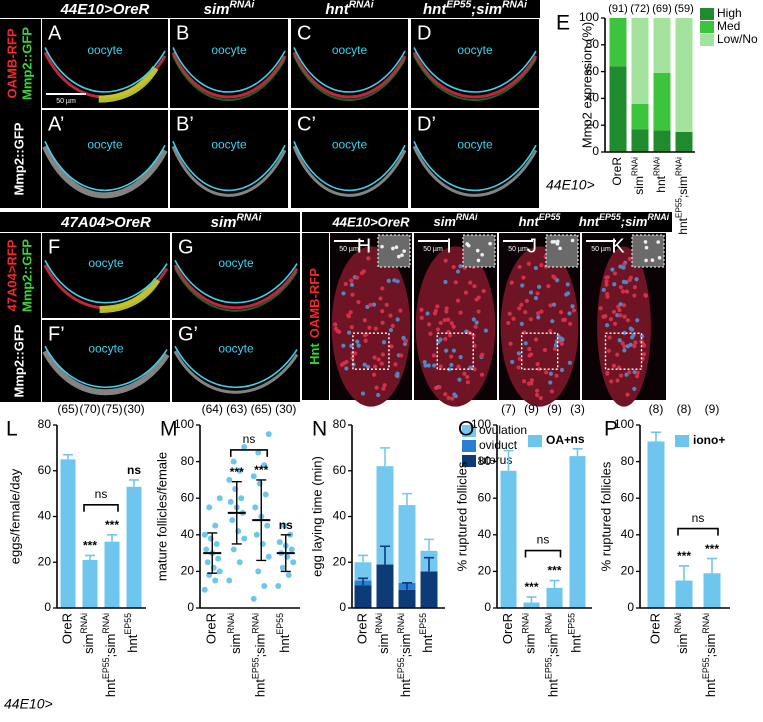  What do you see at coordinates (110, 688) in the screenshot?
I see `x-tick-label-part: hnt` at bounding box center [110, 688].